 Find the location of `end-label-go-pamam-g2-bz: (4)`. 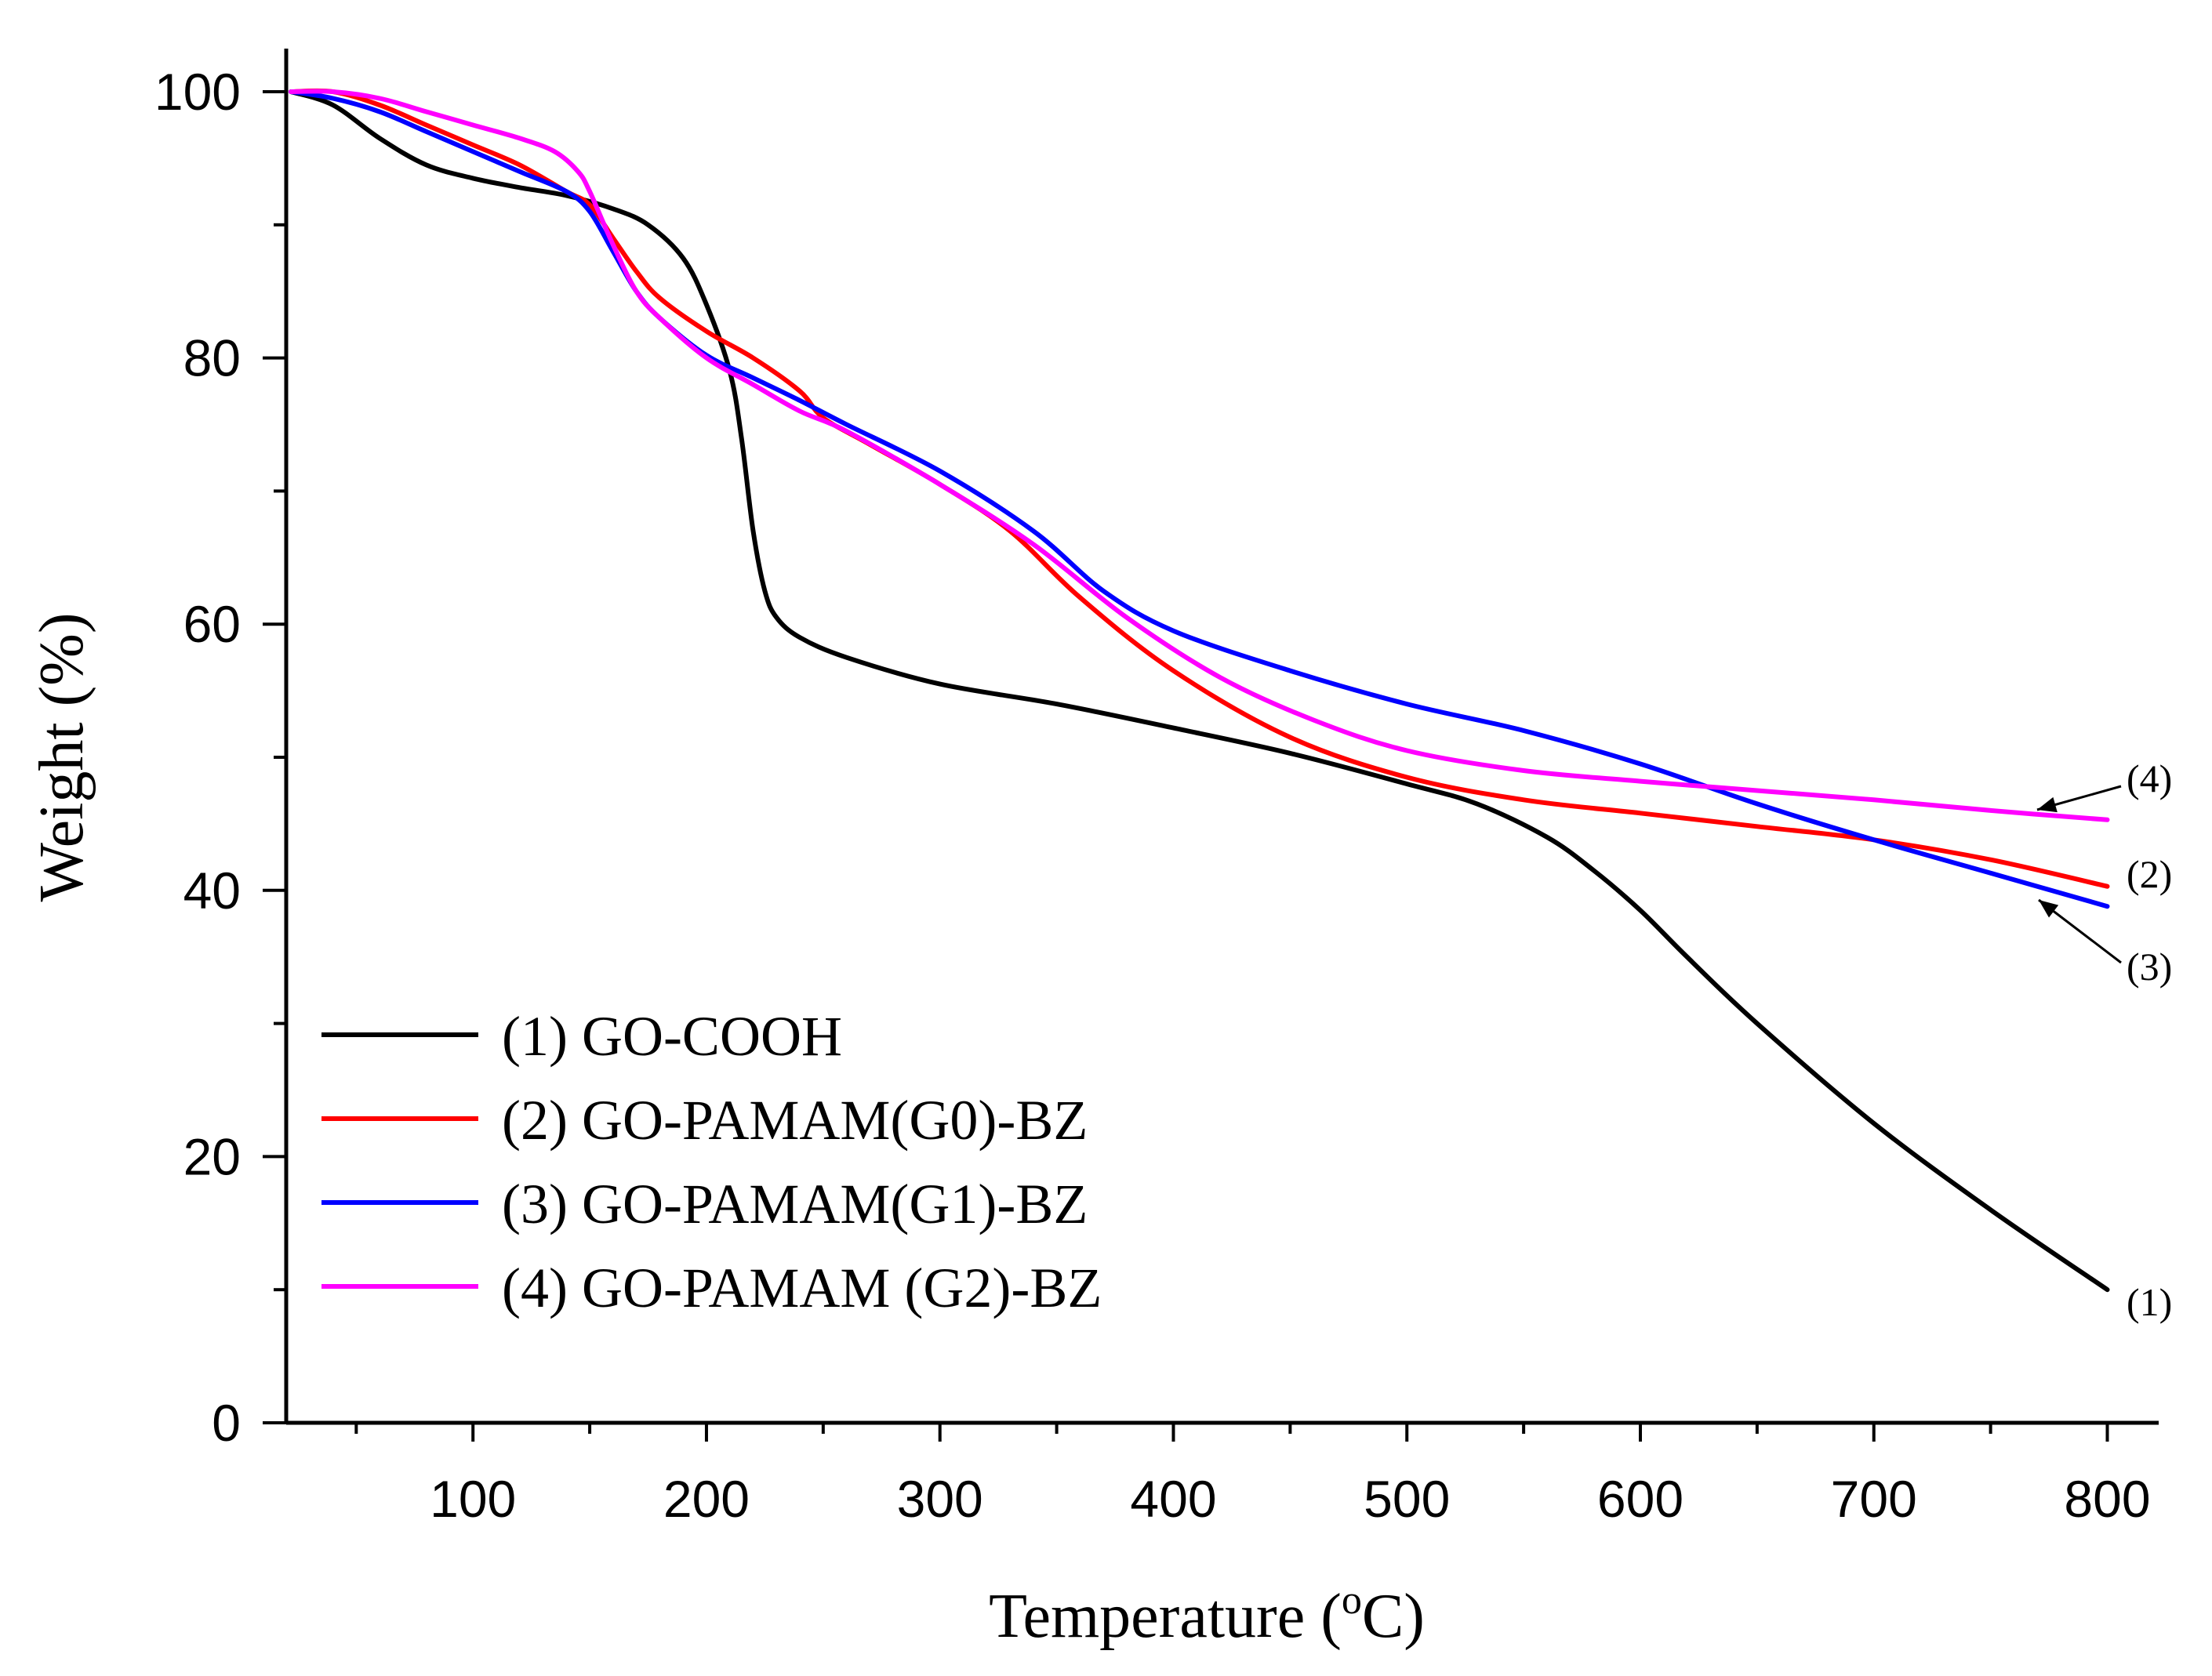

end-label-go-pamam-g2-bz: (4) is located at coordinates (2149, 778).